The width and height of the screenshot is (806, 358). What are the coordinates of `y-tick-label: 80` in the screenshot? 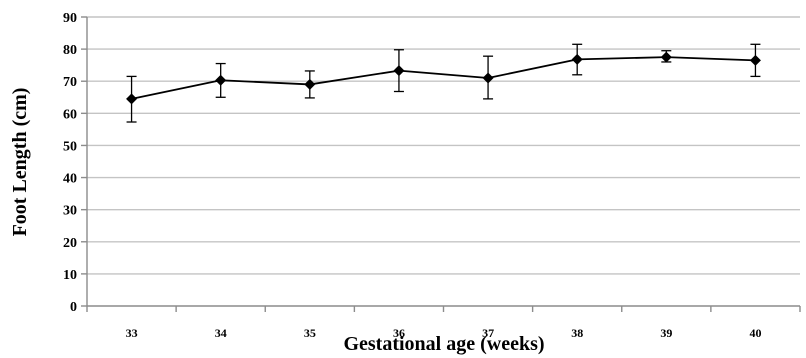 It's located at (70, 50).